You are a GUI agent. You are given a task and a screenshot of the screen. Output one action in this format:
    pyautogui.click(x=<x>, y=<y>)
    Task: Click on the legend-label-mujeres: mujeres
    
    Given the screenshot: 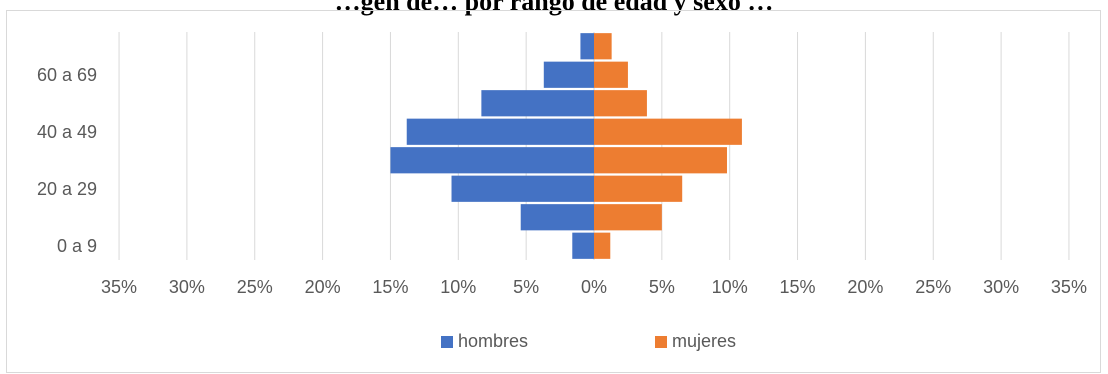 What is the action you would take?
    pyautogui.click(x=704, y=341)
    